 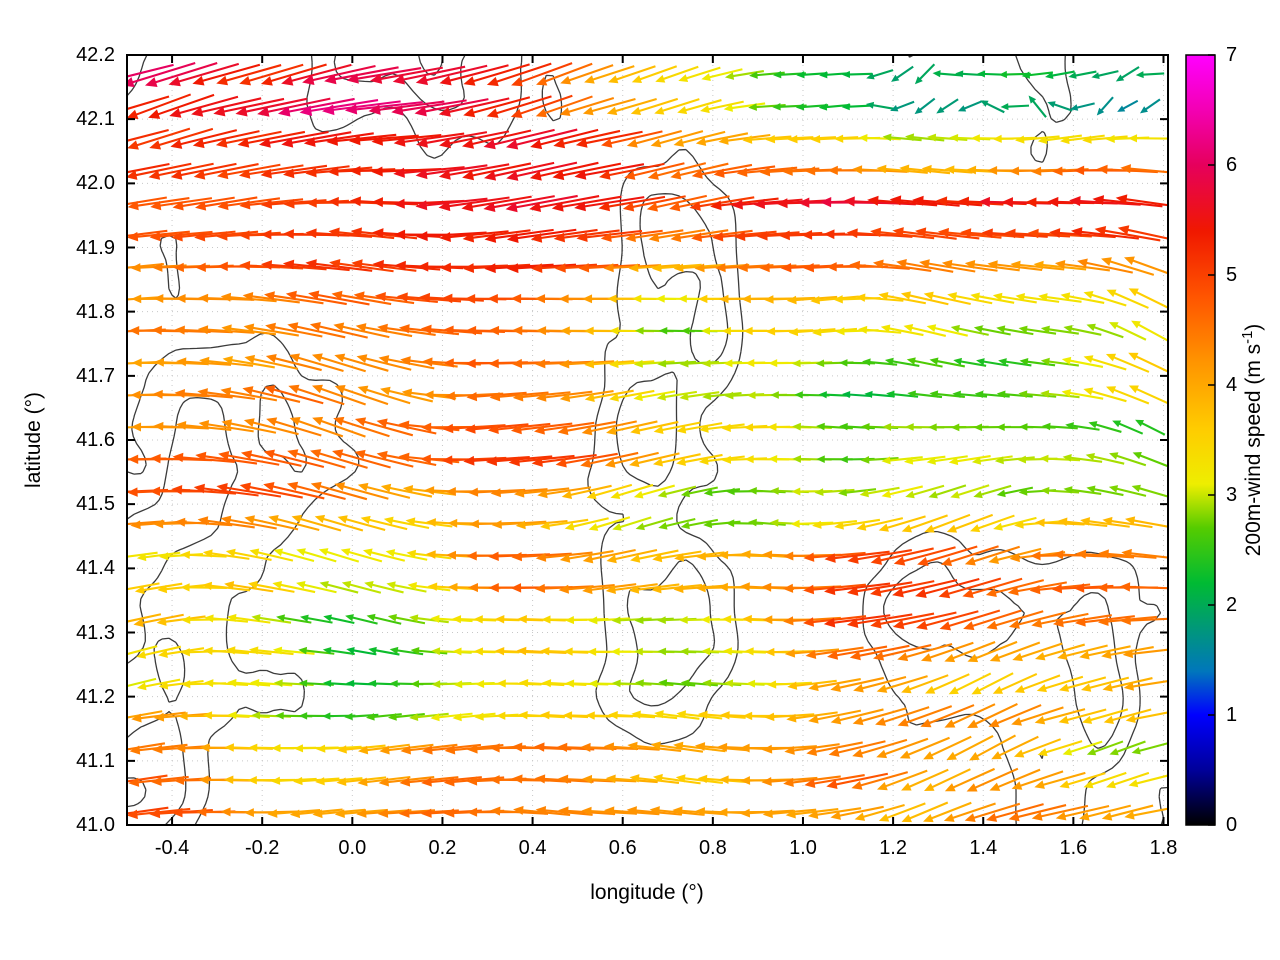 I want to click on y-tick-label: 41.0, so click(x=95, y=825).